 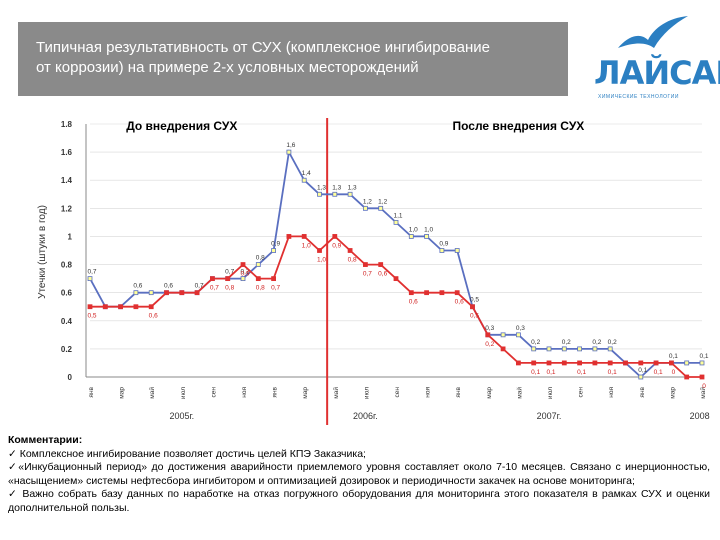 What do you see at coordinates (67, 349) in the screenshot?
I see `y-tick-label: 0.2` at bounding box center [67, 349].